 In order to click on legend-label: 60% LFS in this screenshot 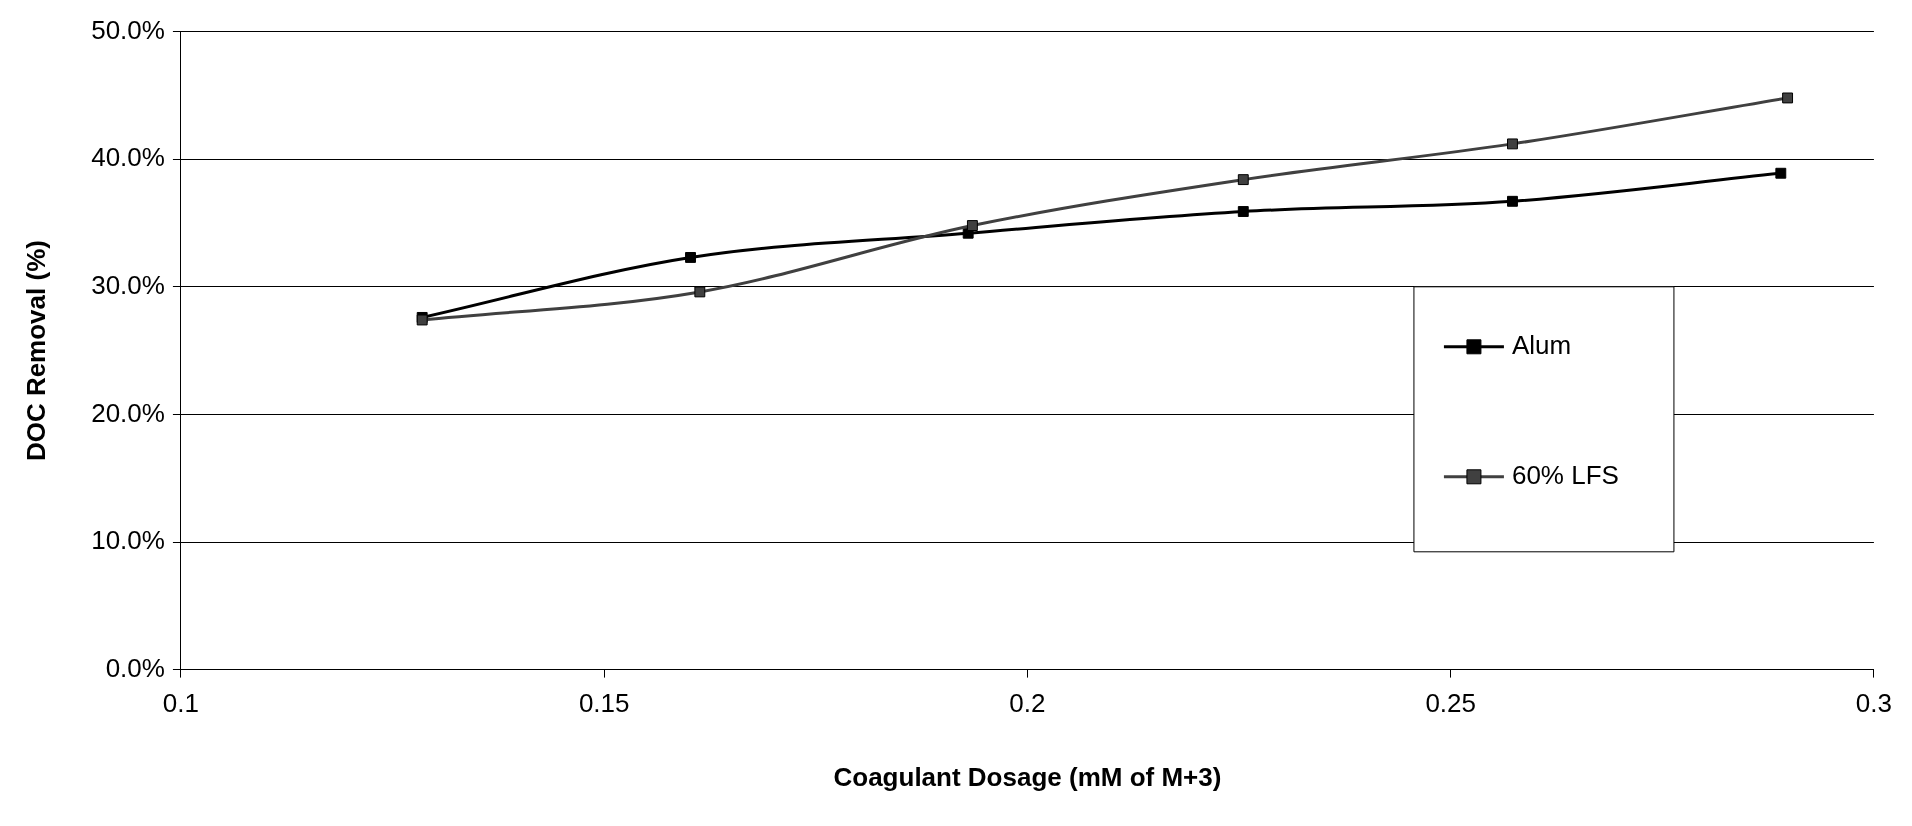, I will do `click(1565, 474)`.